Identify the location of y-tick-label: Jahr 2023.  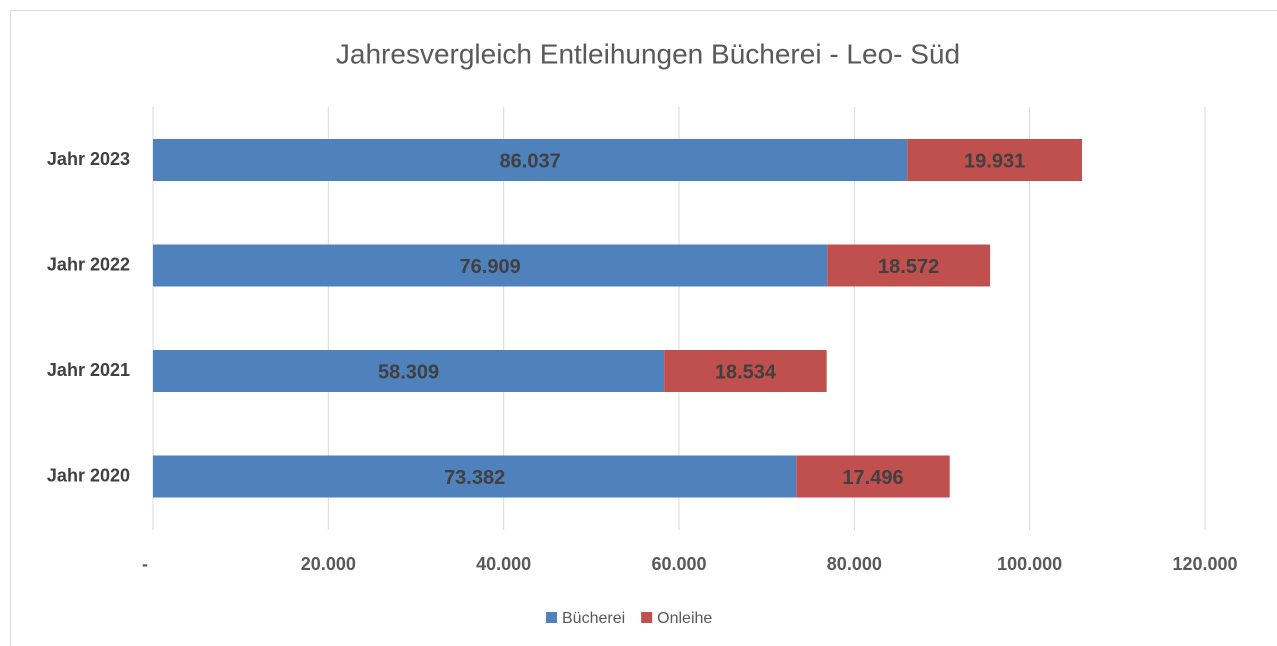
(88, 159).